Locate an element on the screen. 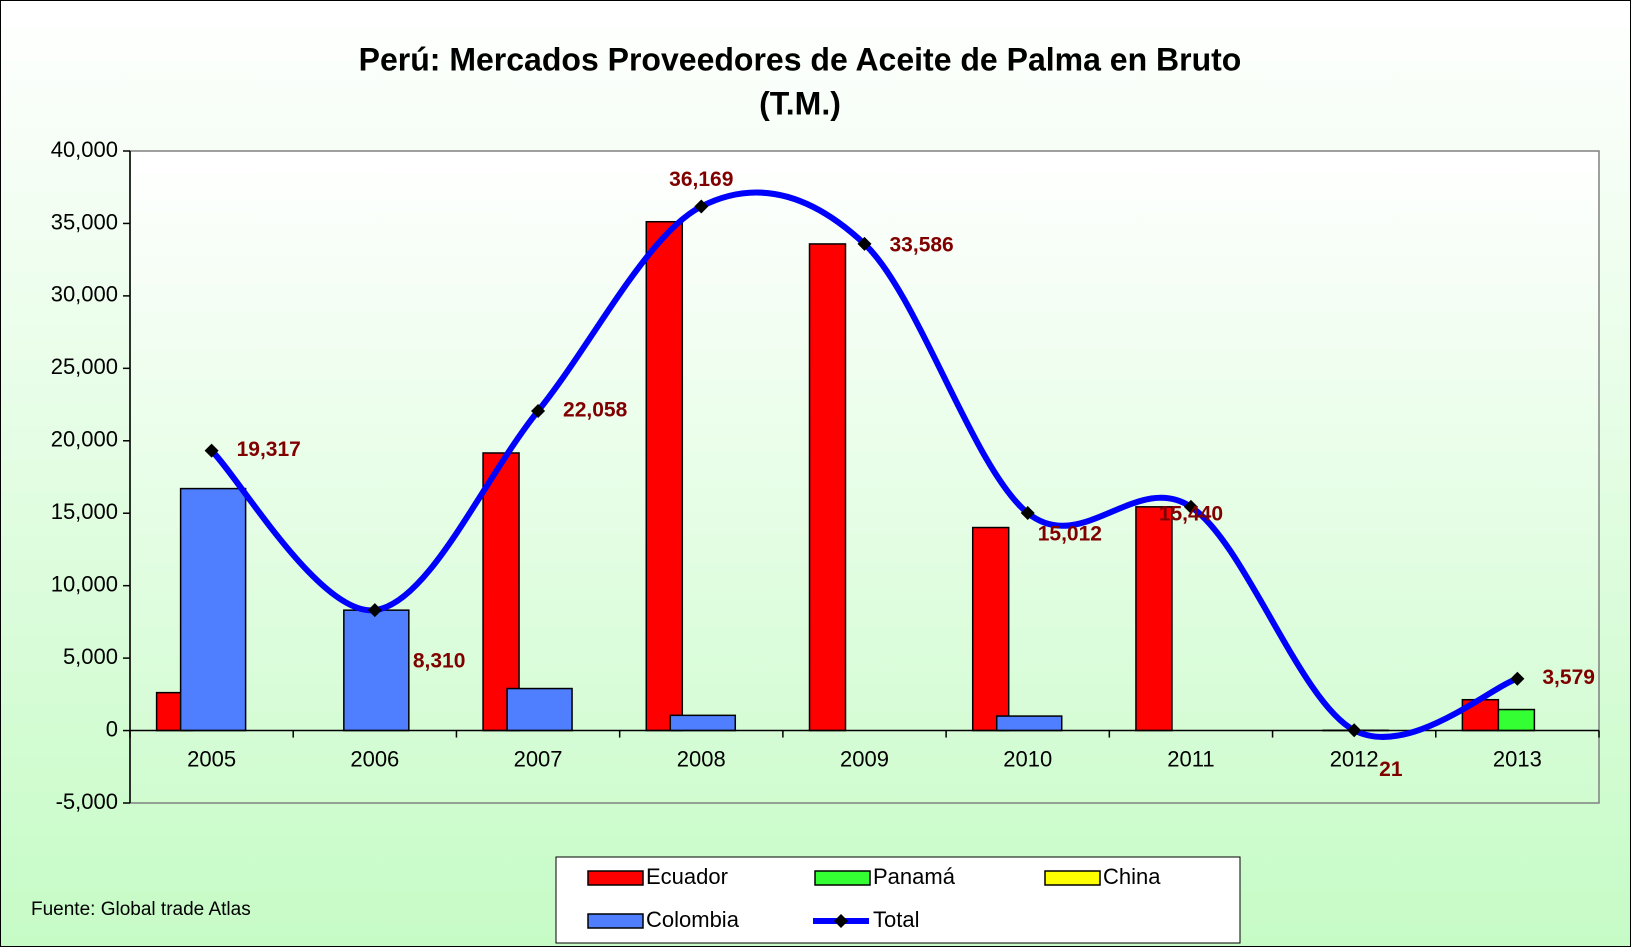  data-label: 36,169 is located at coordinates (701, 179).